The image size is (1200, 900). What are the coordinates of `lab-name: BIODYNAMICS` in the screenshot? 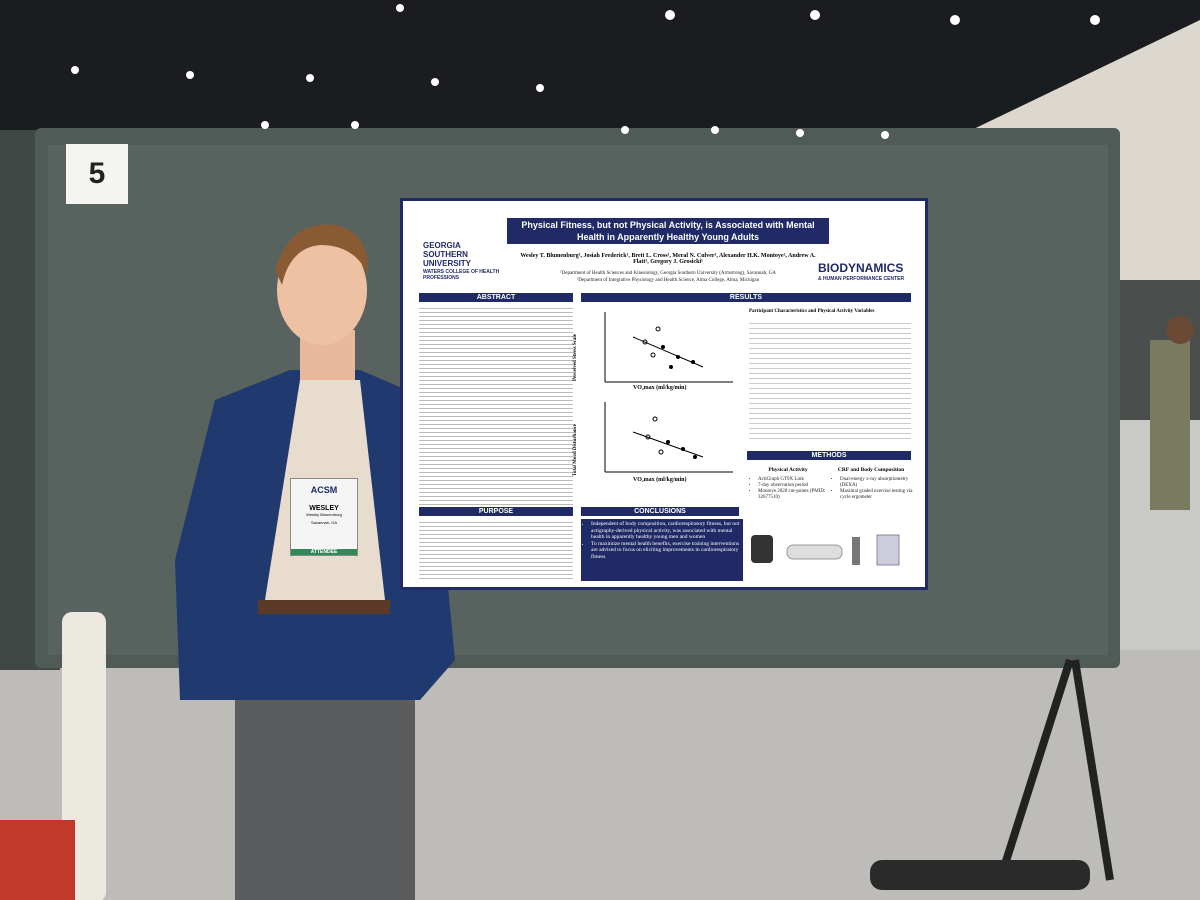 It's located at (861, 268).